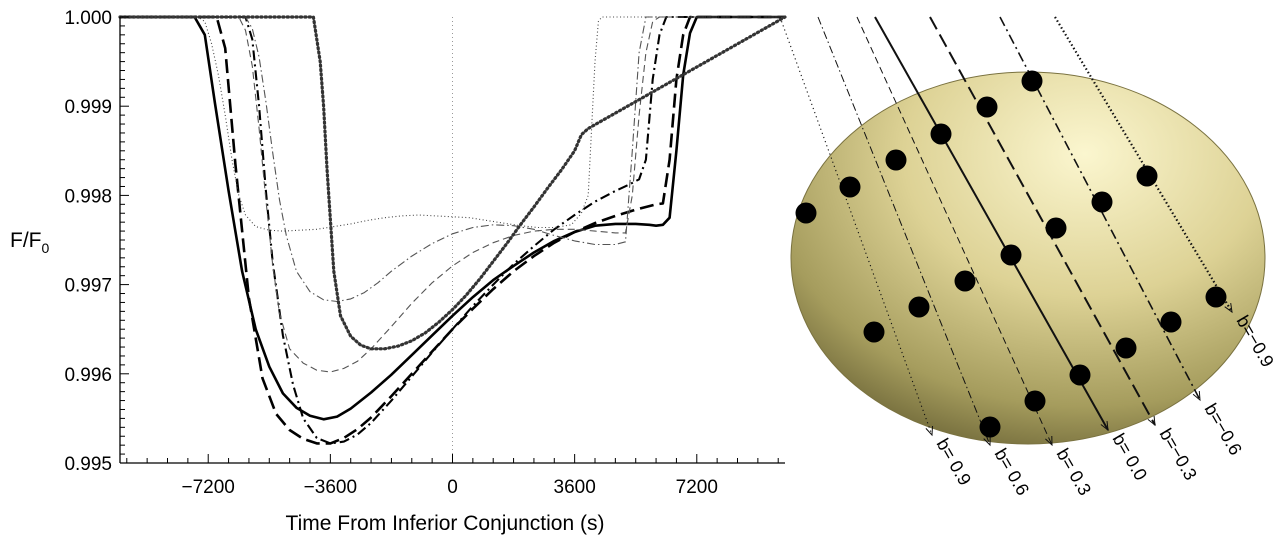 This screenshot has height=537, width=1274. What do you see at coordinates (445, 523) in the screenshot?
I see `x-axis-title: Time From Inferior Conjunction (s)` at bounding box center [445, 523].